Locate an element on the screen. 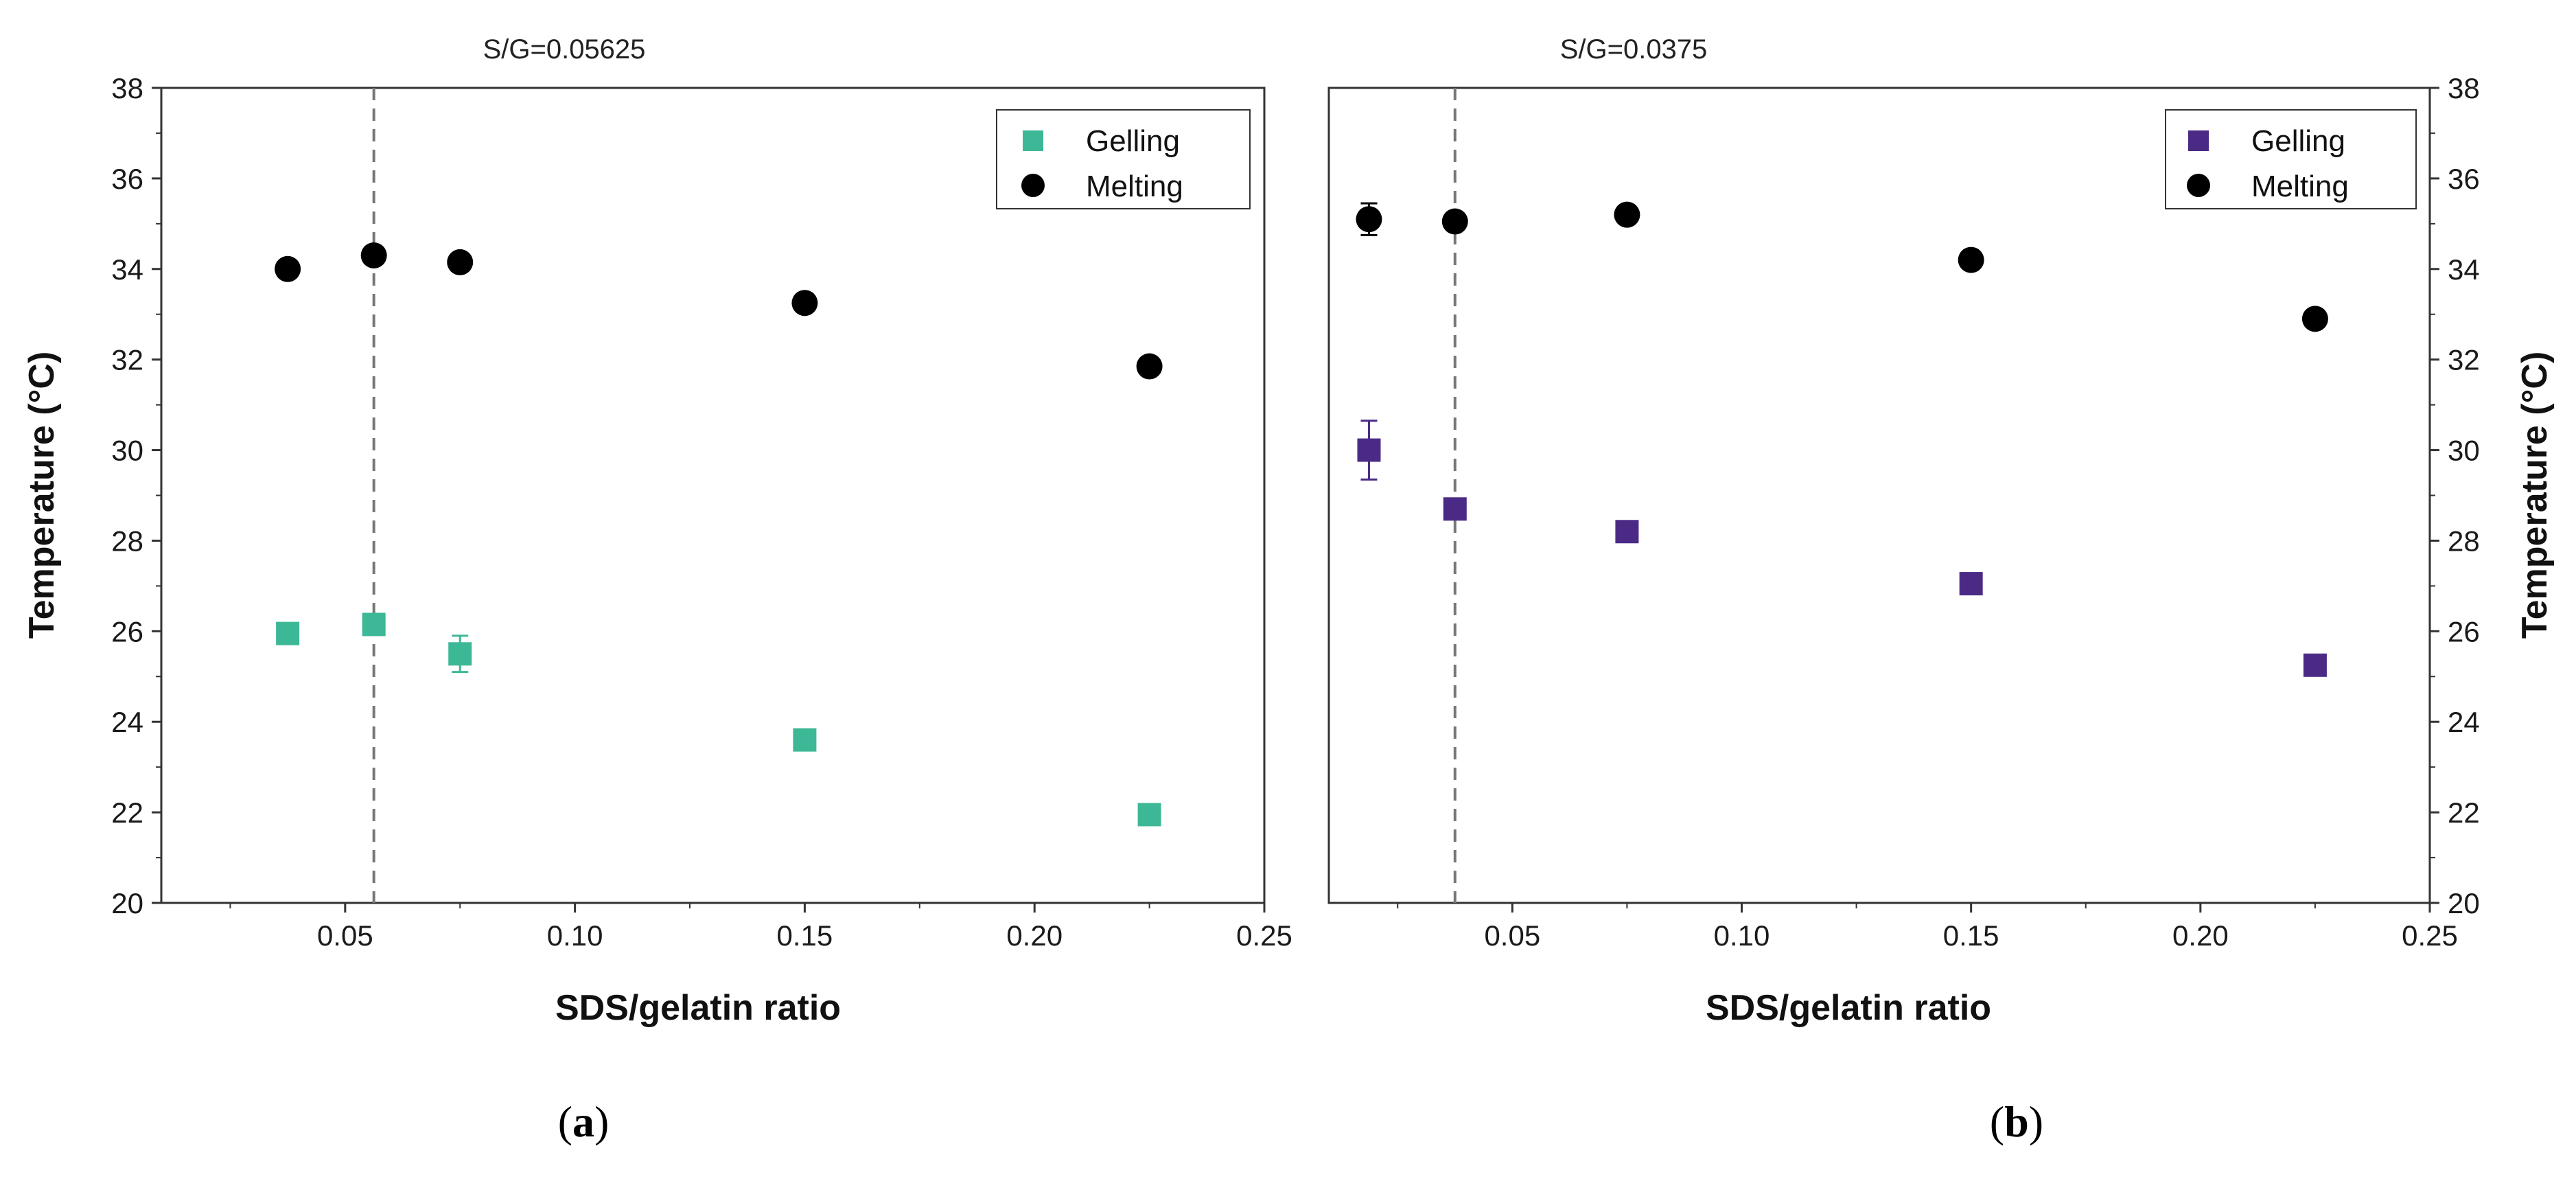 The image size is (2576, 1181). x-tick-label-b: 0.05 is located at coordinates (1512, 935).